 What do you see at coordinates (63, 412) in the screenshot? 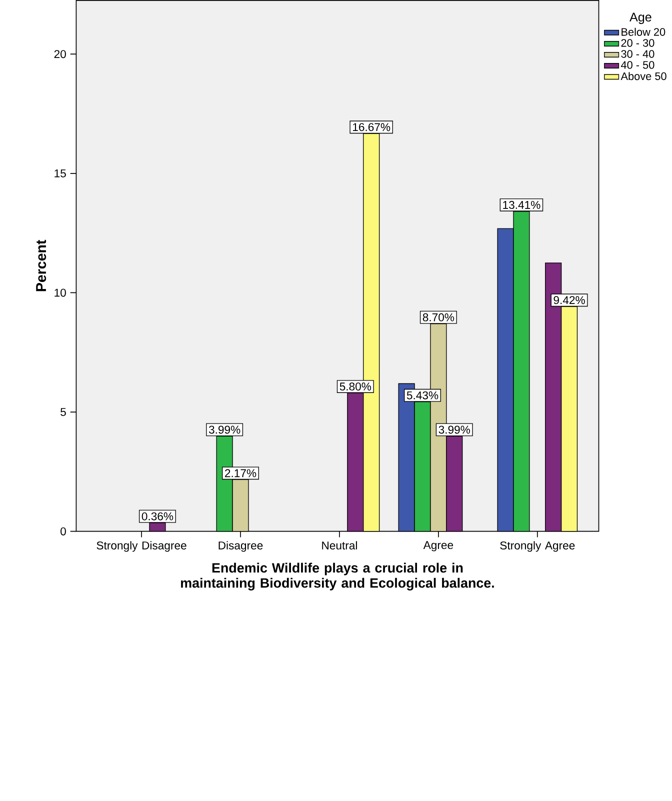
I see `y-tick-label: 5` at bounding box center [63, 412].